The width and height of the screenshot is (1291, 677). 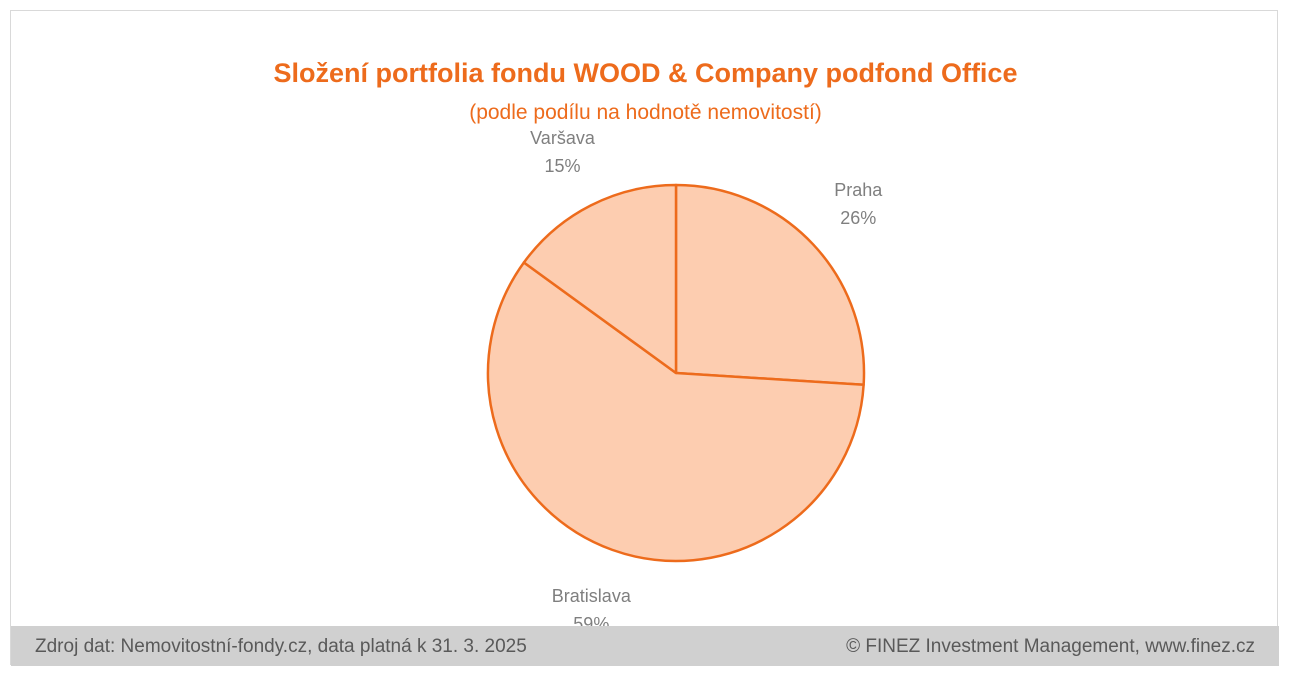 What do you see at coordinates (563, 138) in the screenshot?
I see `slice-label-varšava: Varšava` at bounding box center [563, 138].